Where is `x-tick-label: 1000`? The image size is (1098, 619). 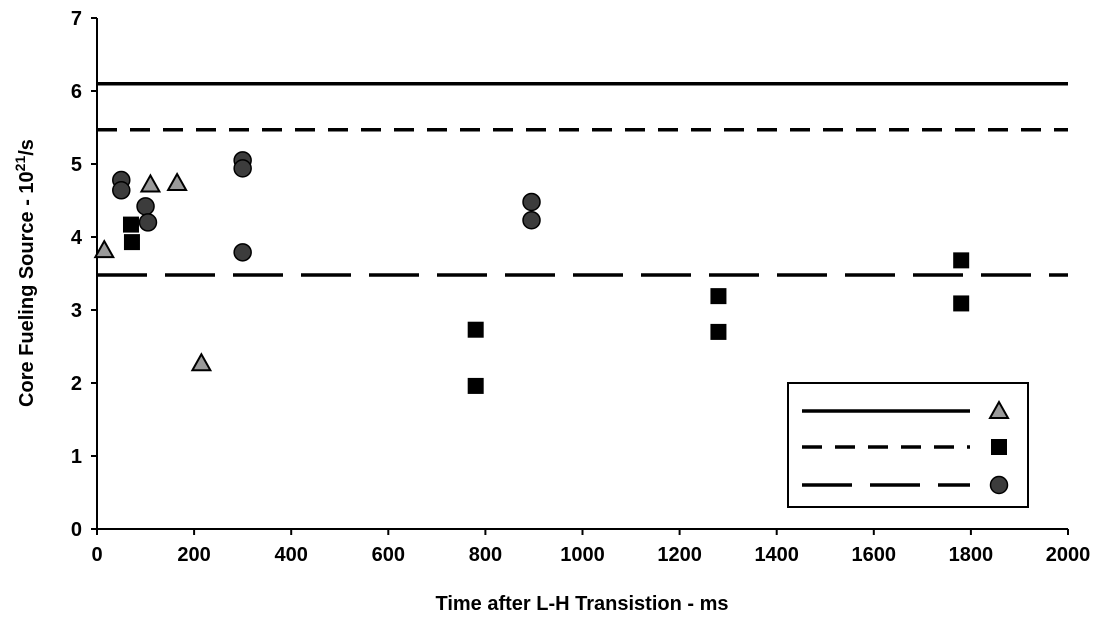
x-tick-label: 1000 is located at coordinates (582, 555).